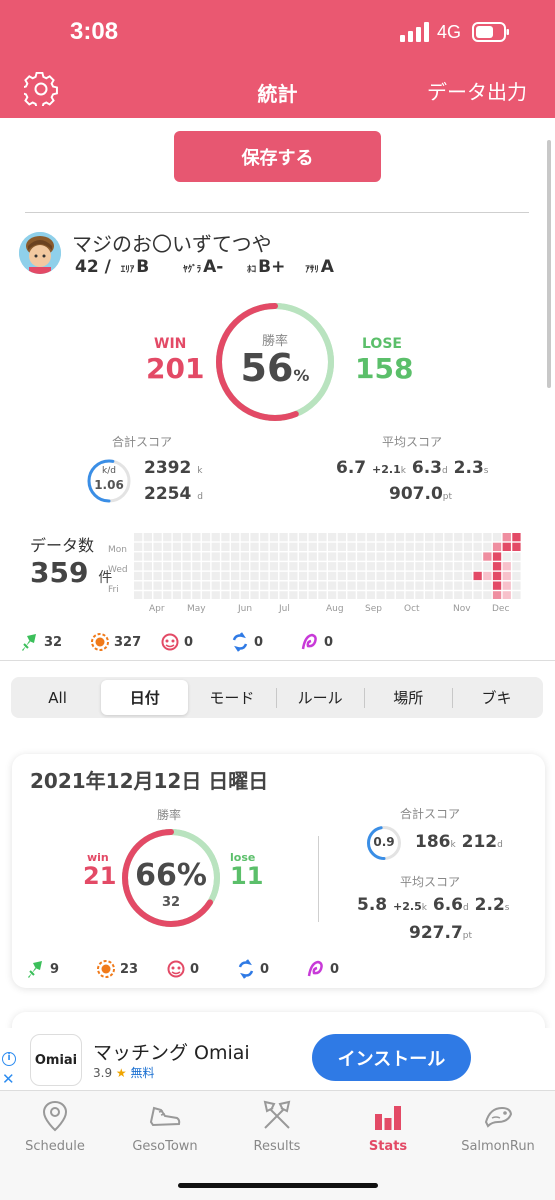  Describe the element at coordinates (433, 842) in the screenshot. I see `card-kills: 186` at that location.